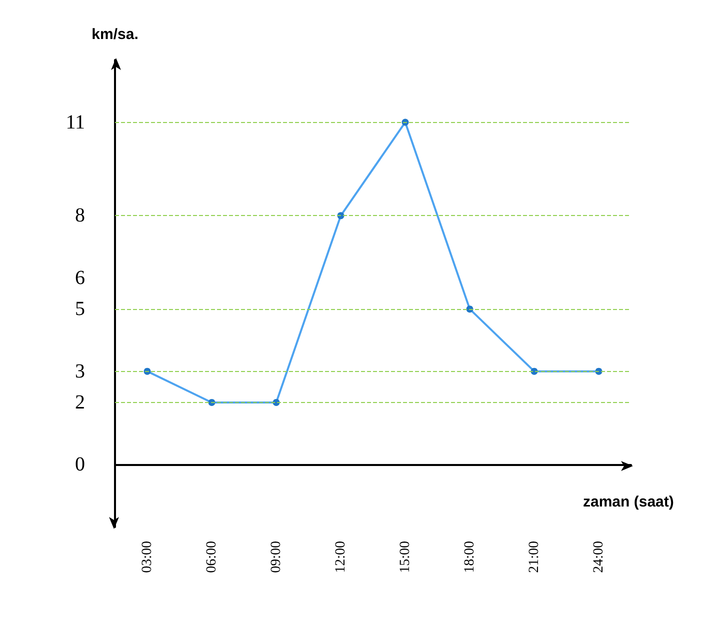 Image resolution: width=721 pixels, height=637 pixels. I want to click on x-tick-label: 06:00, so click(212, 557).